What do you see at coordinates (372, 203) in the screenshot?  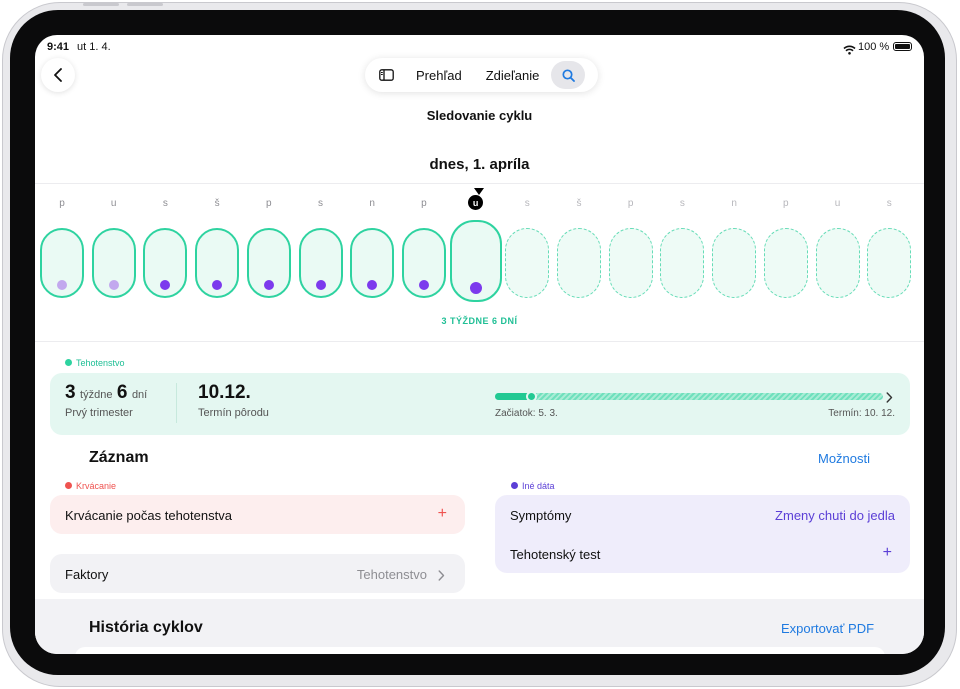 I see `weekday-letter: n` at bounding box center [372, 203].